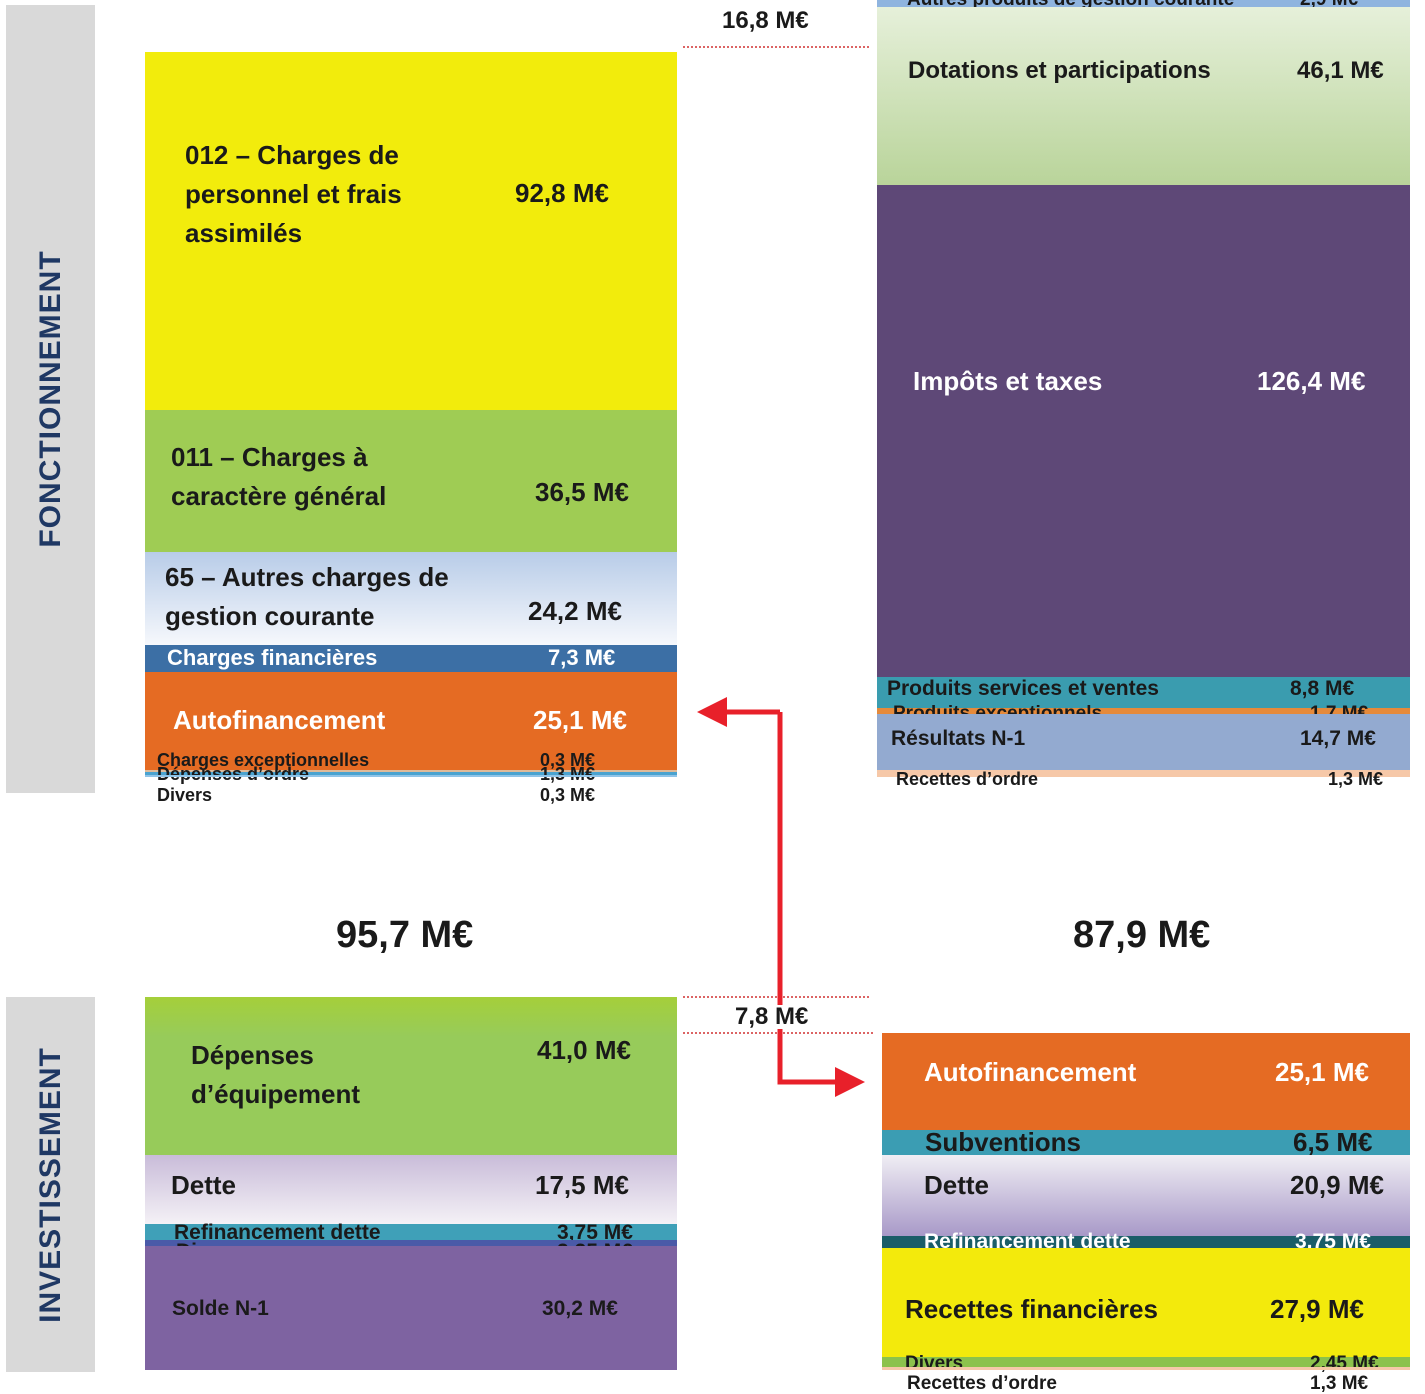 Image resolution: width=1425 pixels, height=1394 pixels. What do you see at coordinates (582, 1185) in the screenshot?
I see `block-amount: 17,5 M€` at bounding box center [582, 1185].